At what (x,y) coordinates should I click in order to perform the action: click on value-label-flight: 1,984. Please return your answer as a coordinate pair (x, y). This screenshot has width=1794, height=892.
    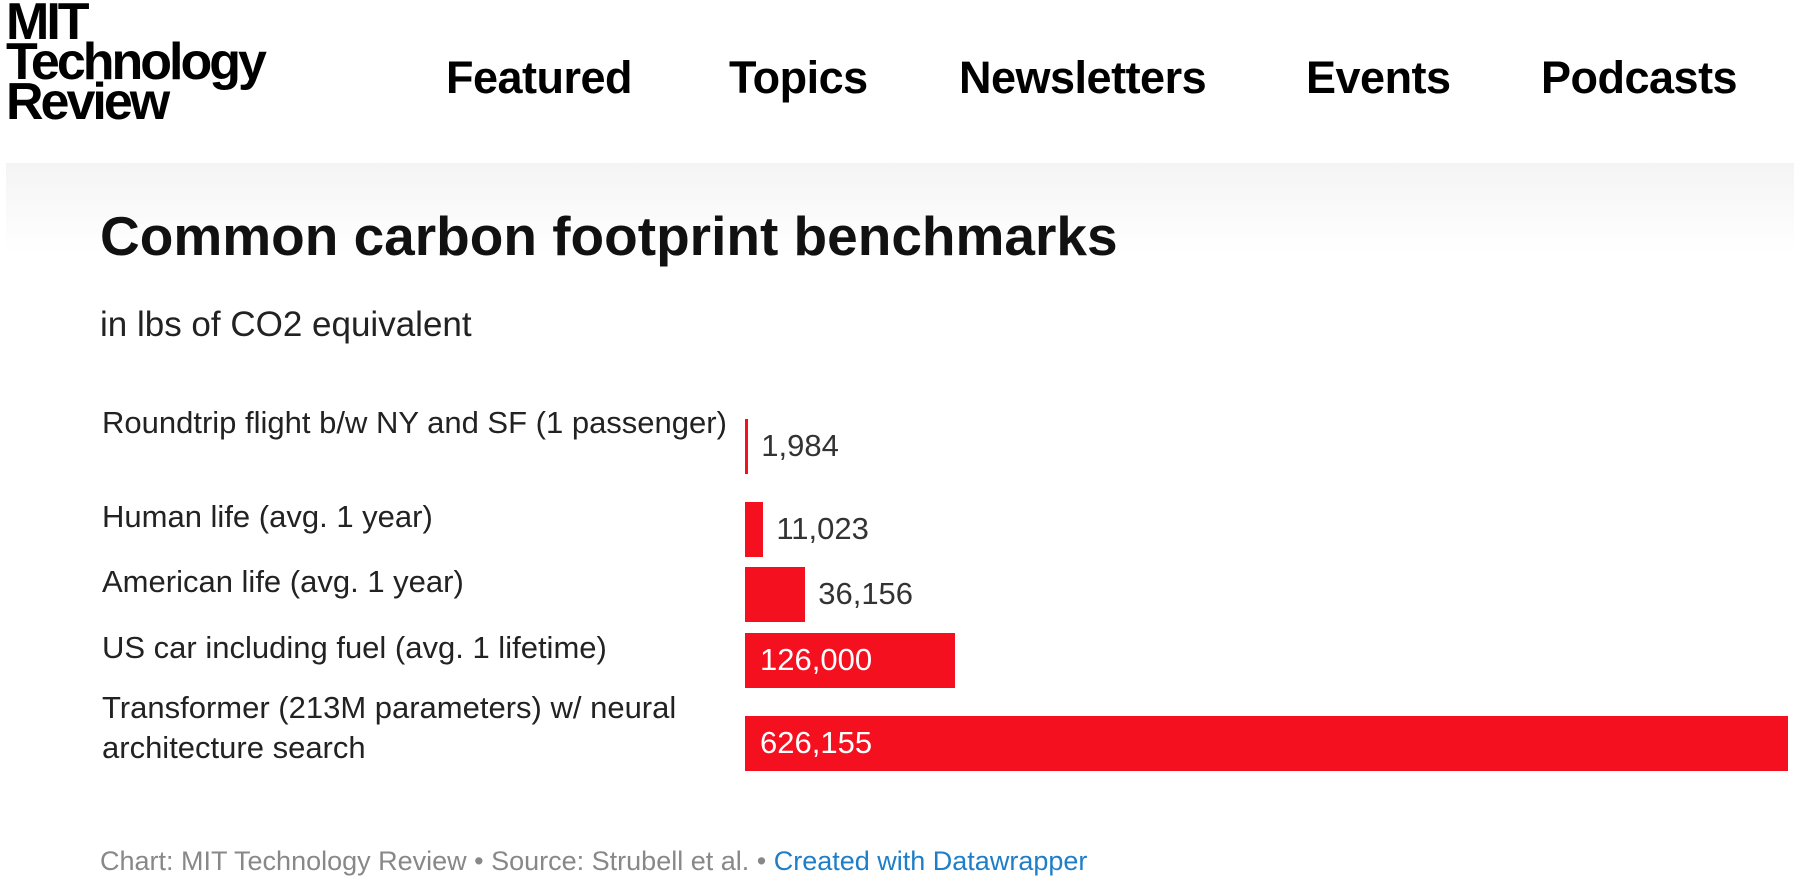
    Looking at the image, I should click on (800, 445).